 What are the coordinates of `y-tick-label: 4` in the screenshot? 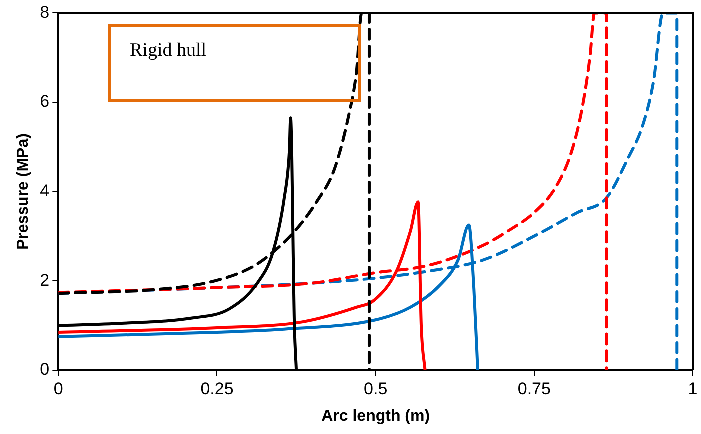 It's located at (45, 190).